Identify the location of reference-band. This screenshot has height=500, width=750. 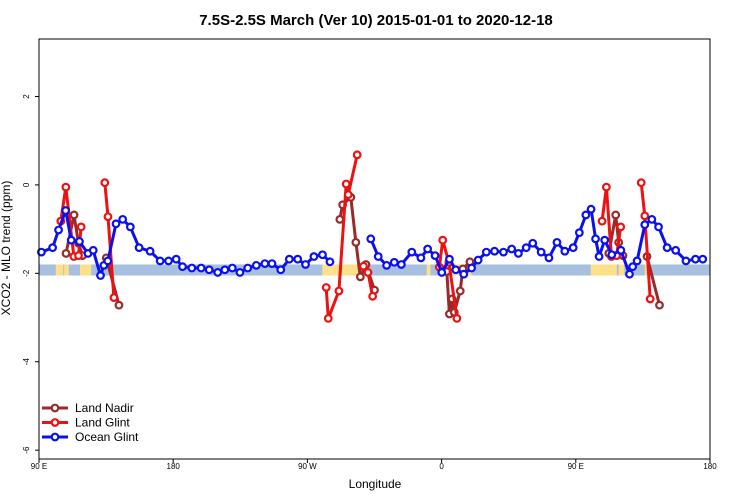
(374, 270).